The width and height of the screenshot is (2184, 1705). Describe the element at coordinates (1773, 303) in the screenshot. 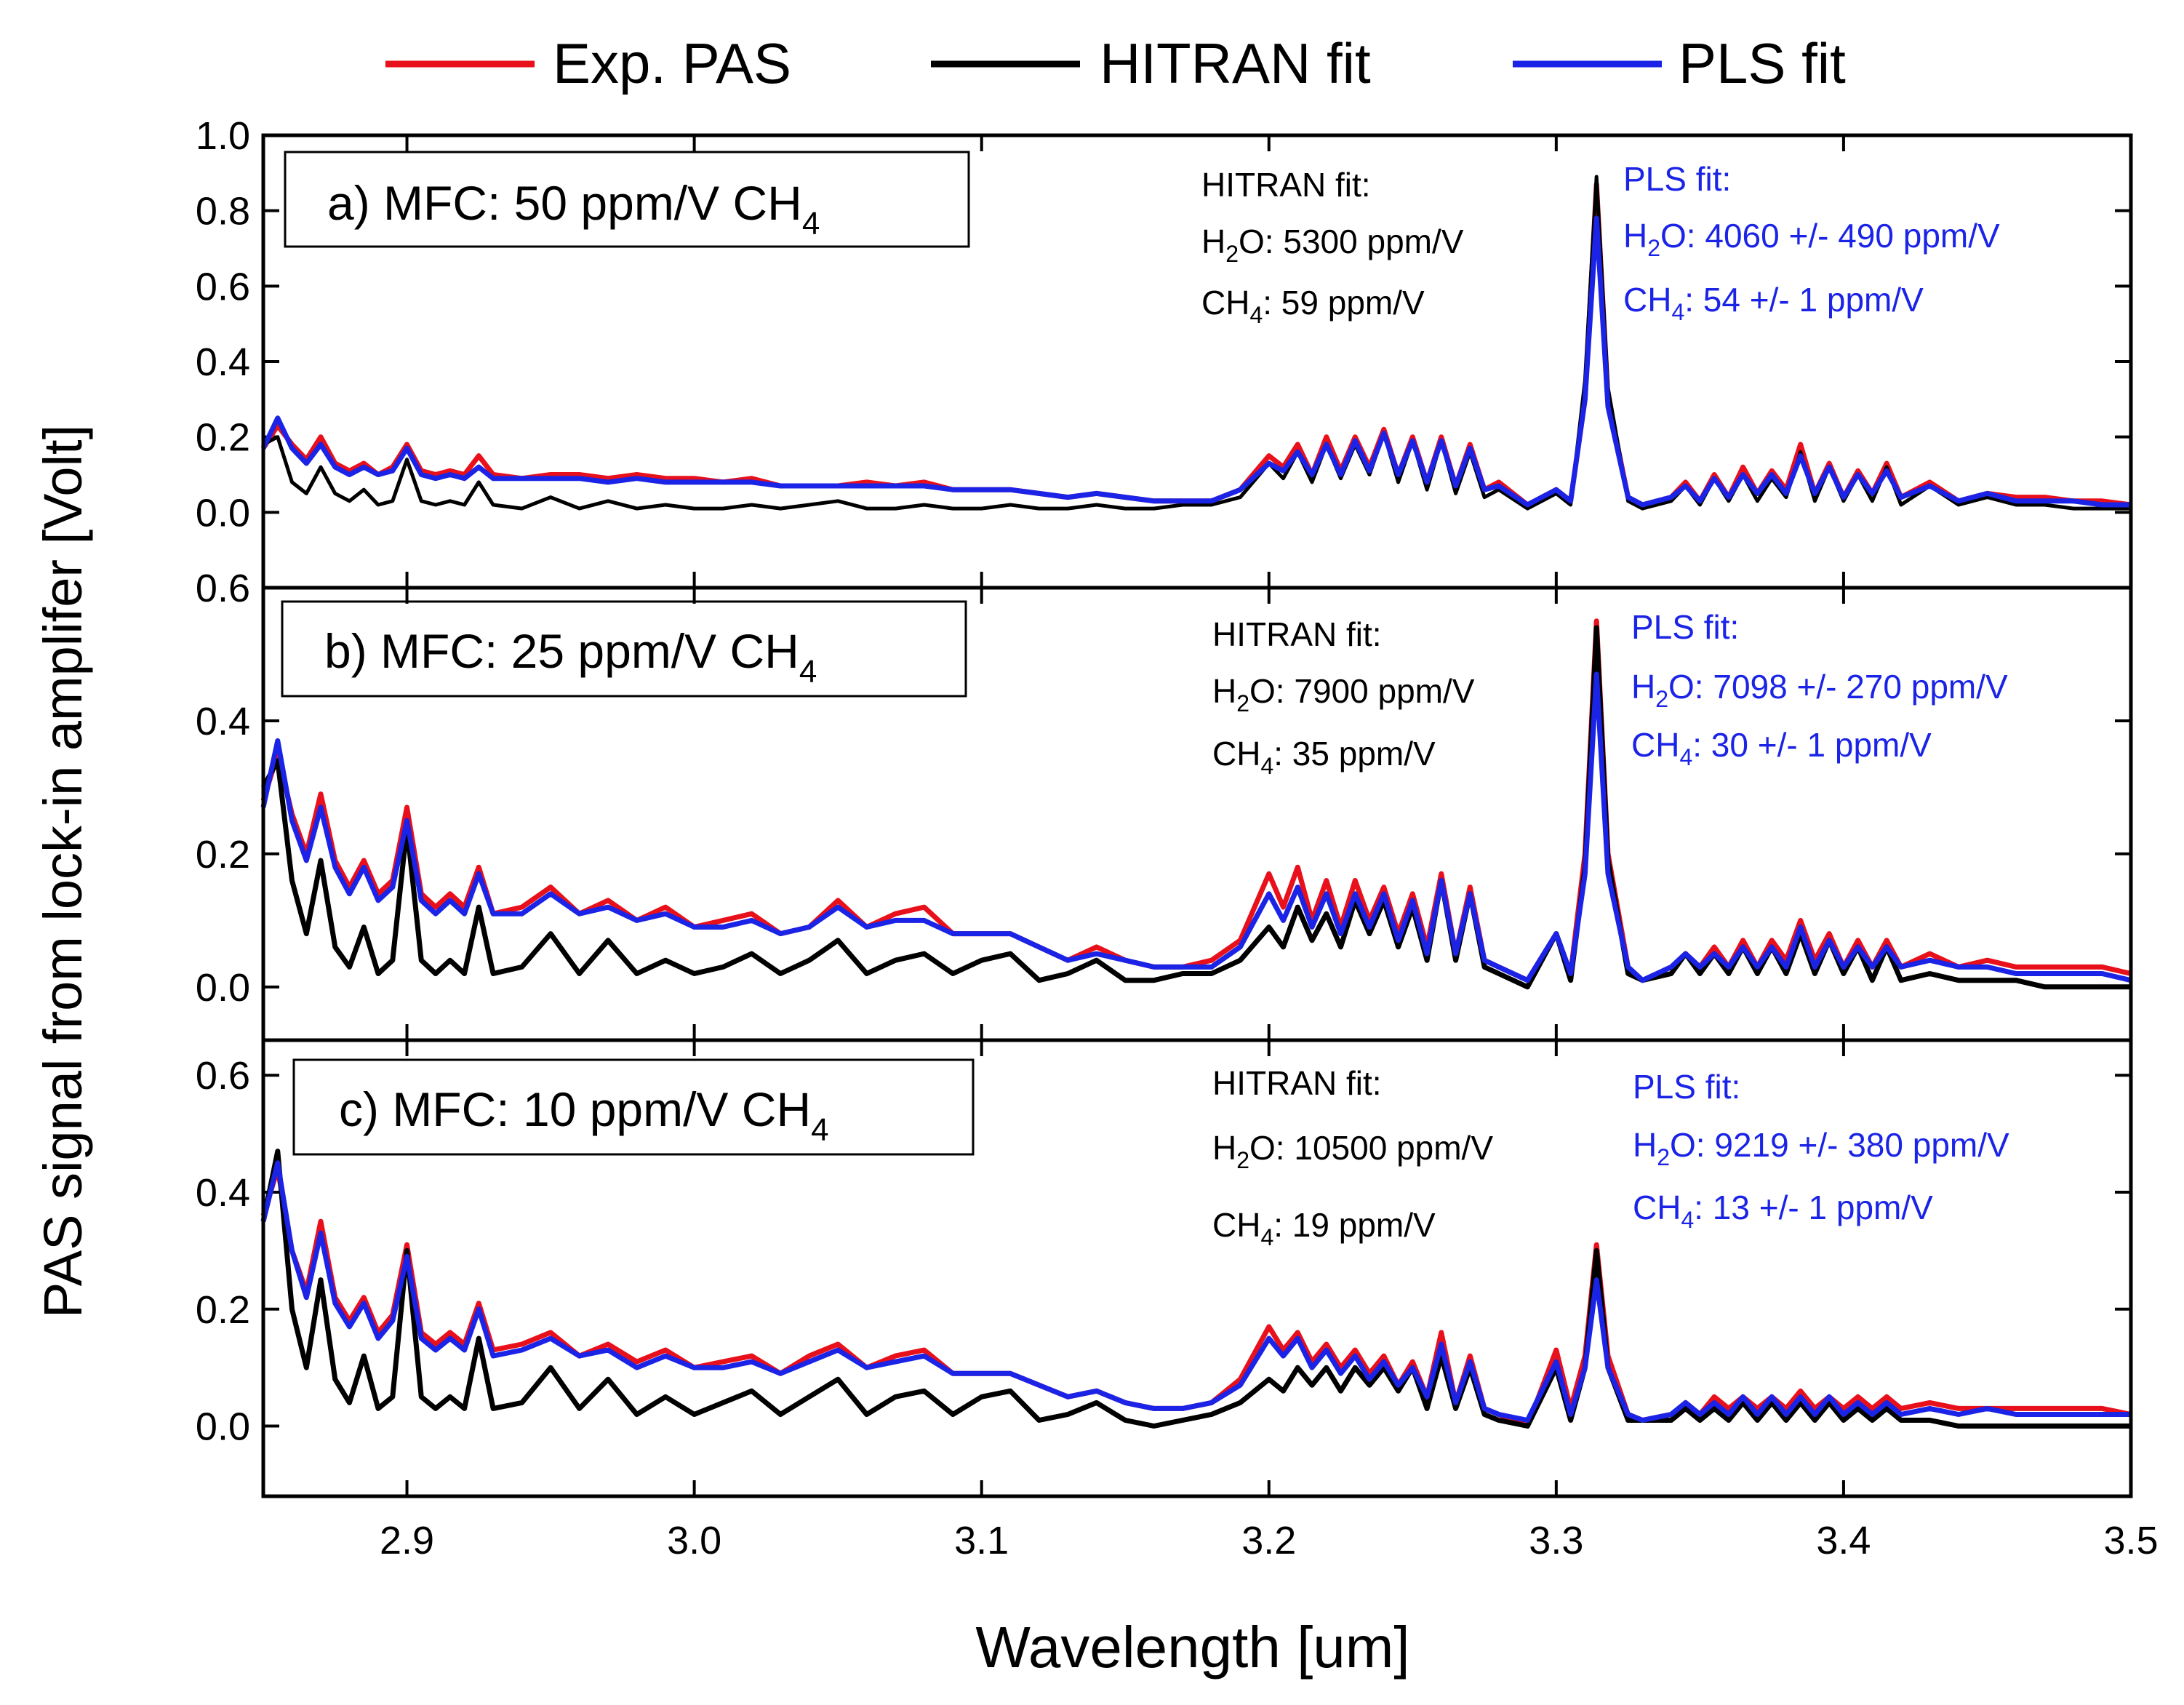

I see `panel-a-pls-ch4: CH4: 54 +/- 1 ppm/V` at that location.